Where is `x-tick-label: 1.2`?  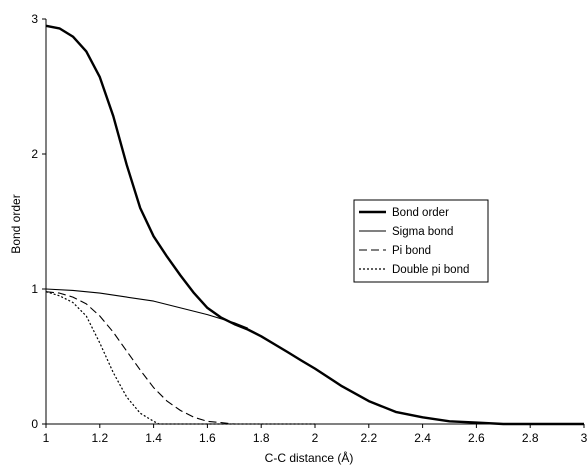 x-tick-label: 1.2 is located at coordinates (99, 438).